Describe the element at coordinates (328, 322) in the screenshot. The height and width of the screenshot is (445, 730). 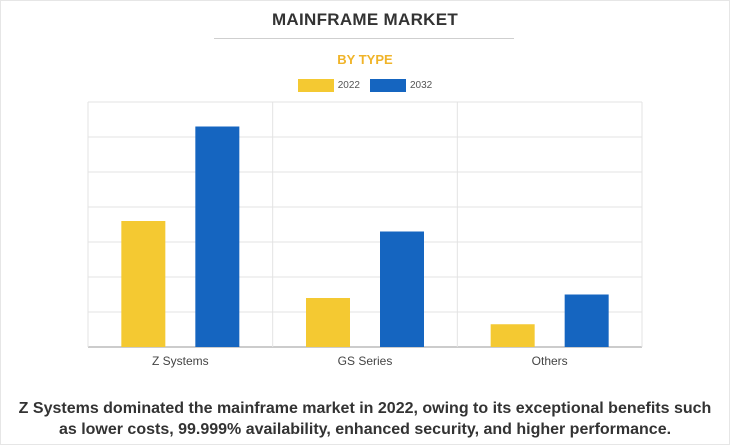
I see `bar-2022-gs-series` at that location.